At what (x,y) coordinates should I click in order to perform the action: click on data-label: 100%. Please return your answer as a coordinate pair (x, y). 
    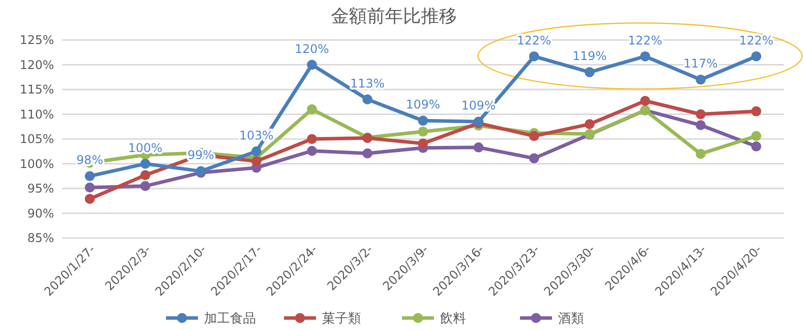
    Looking at the image, I should click on (145, 147).